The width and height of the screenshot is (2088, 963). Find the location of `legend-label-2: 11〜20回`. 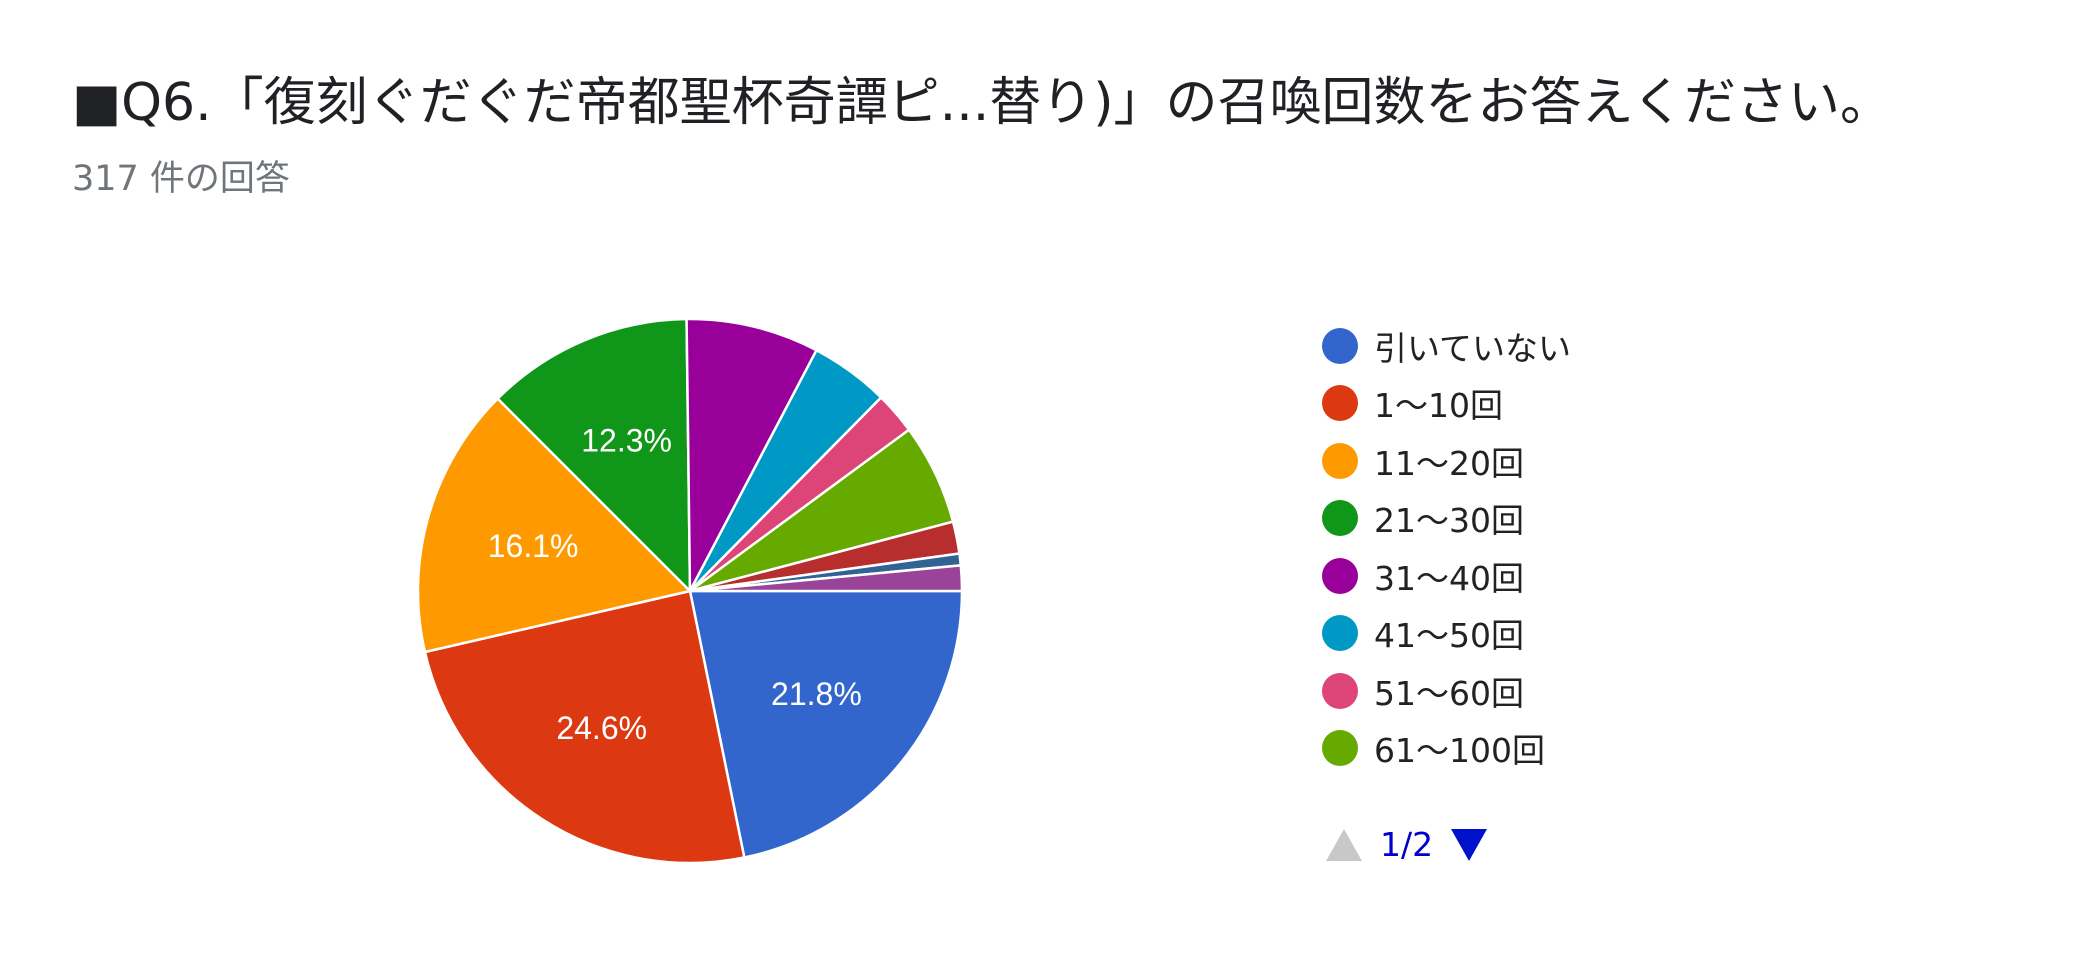

legend-label-2: 11〜20回 is located at coordinates (1449, 463).